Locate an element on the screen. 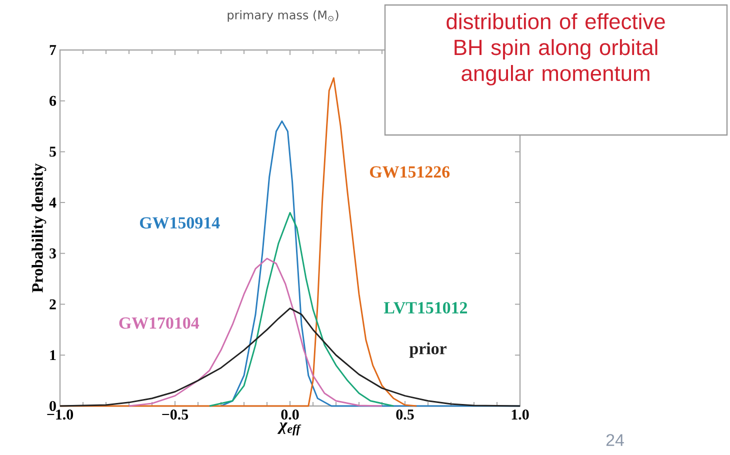 This screenshot has width=730, height=455. y-axis-title: Probability density is located at coordinates (39, 227).